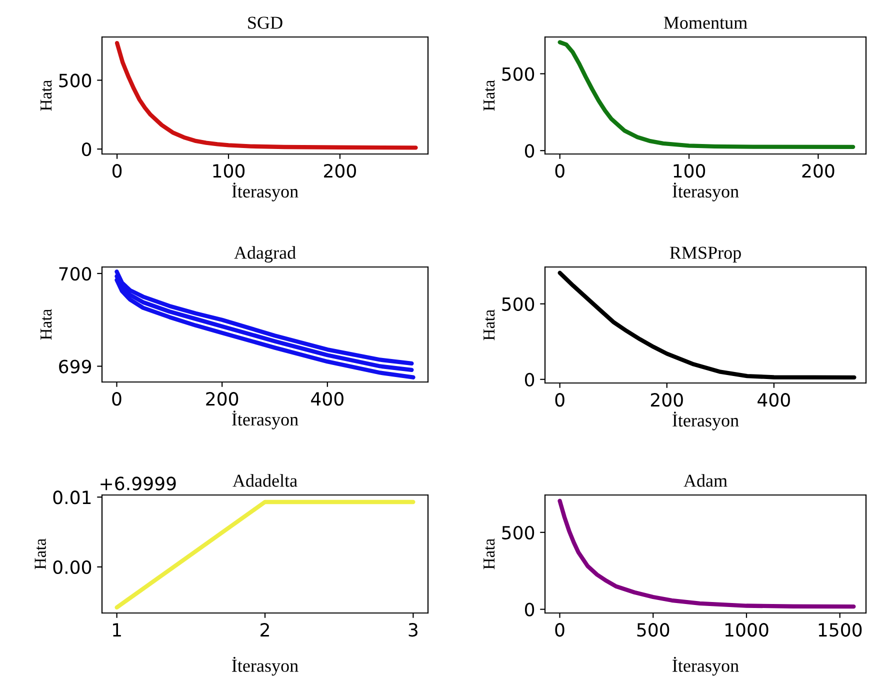  Describe the element at coordinates (705, 254) in the screenshot. I see `chart-title: RMSProp` at that location.